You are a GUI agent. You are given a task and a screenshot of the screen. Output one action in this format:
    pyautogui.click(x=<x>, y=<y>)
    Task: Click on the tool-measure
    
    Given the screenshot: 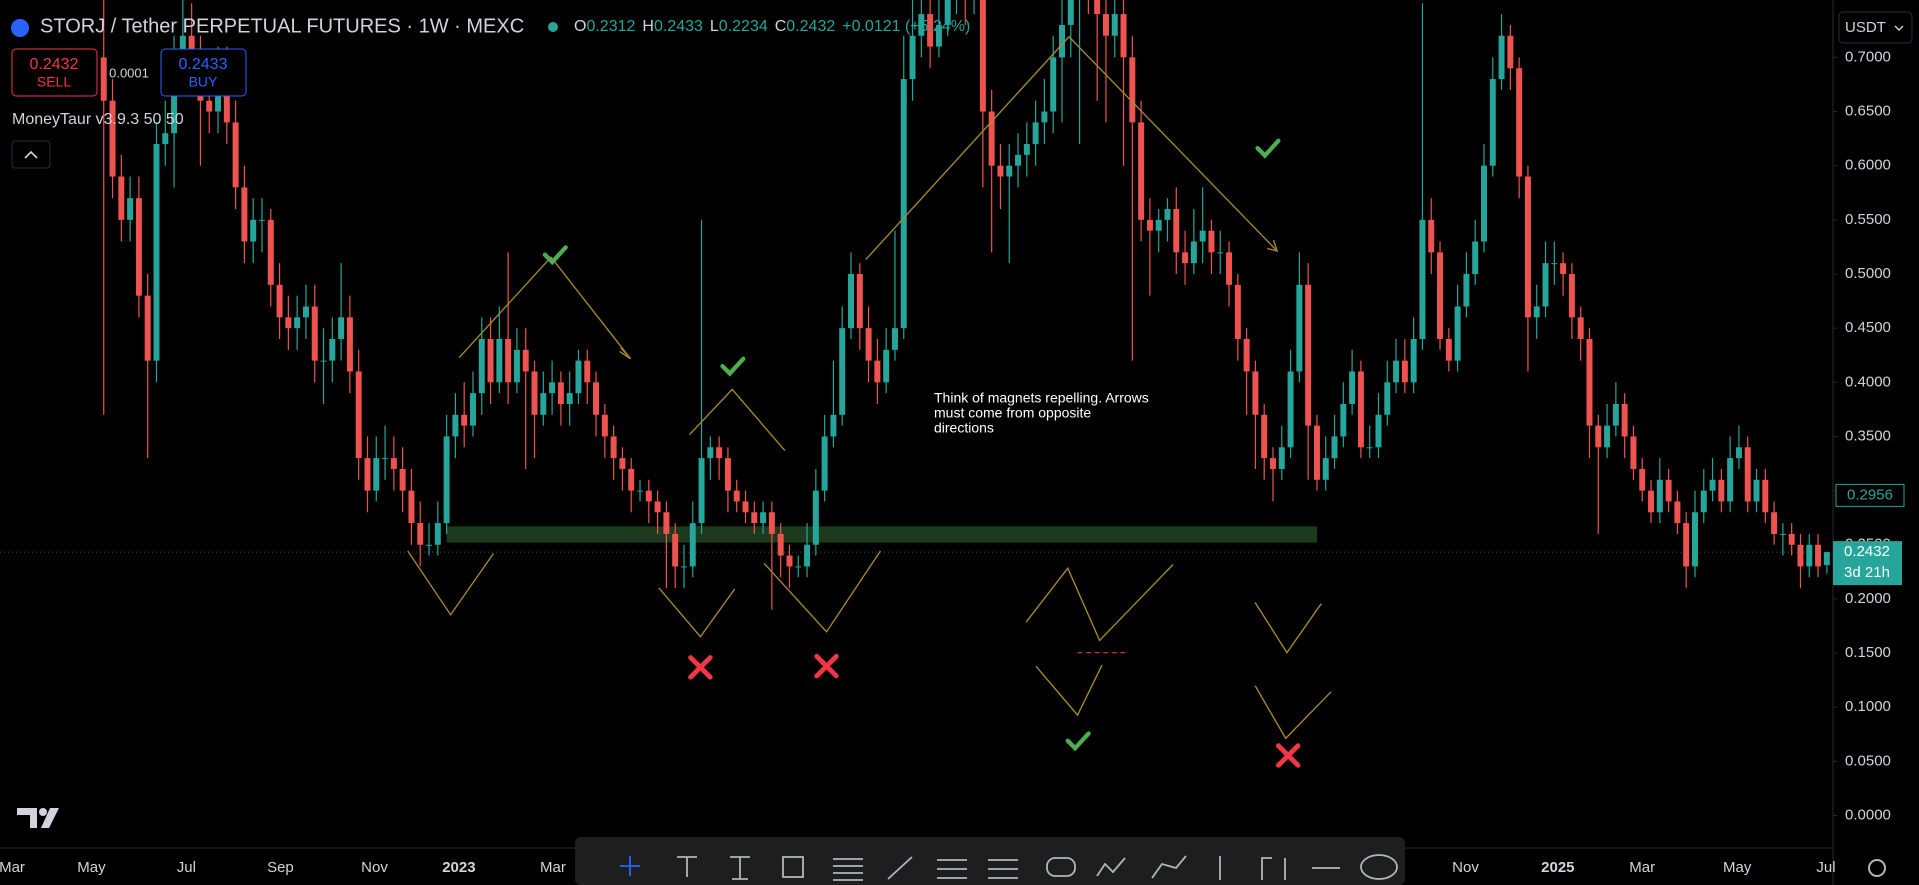 What is the action you would take?
    pyautogui.click(x=1273, y=868)
    